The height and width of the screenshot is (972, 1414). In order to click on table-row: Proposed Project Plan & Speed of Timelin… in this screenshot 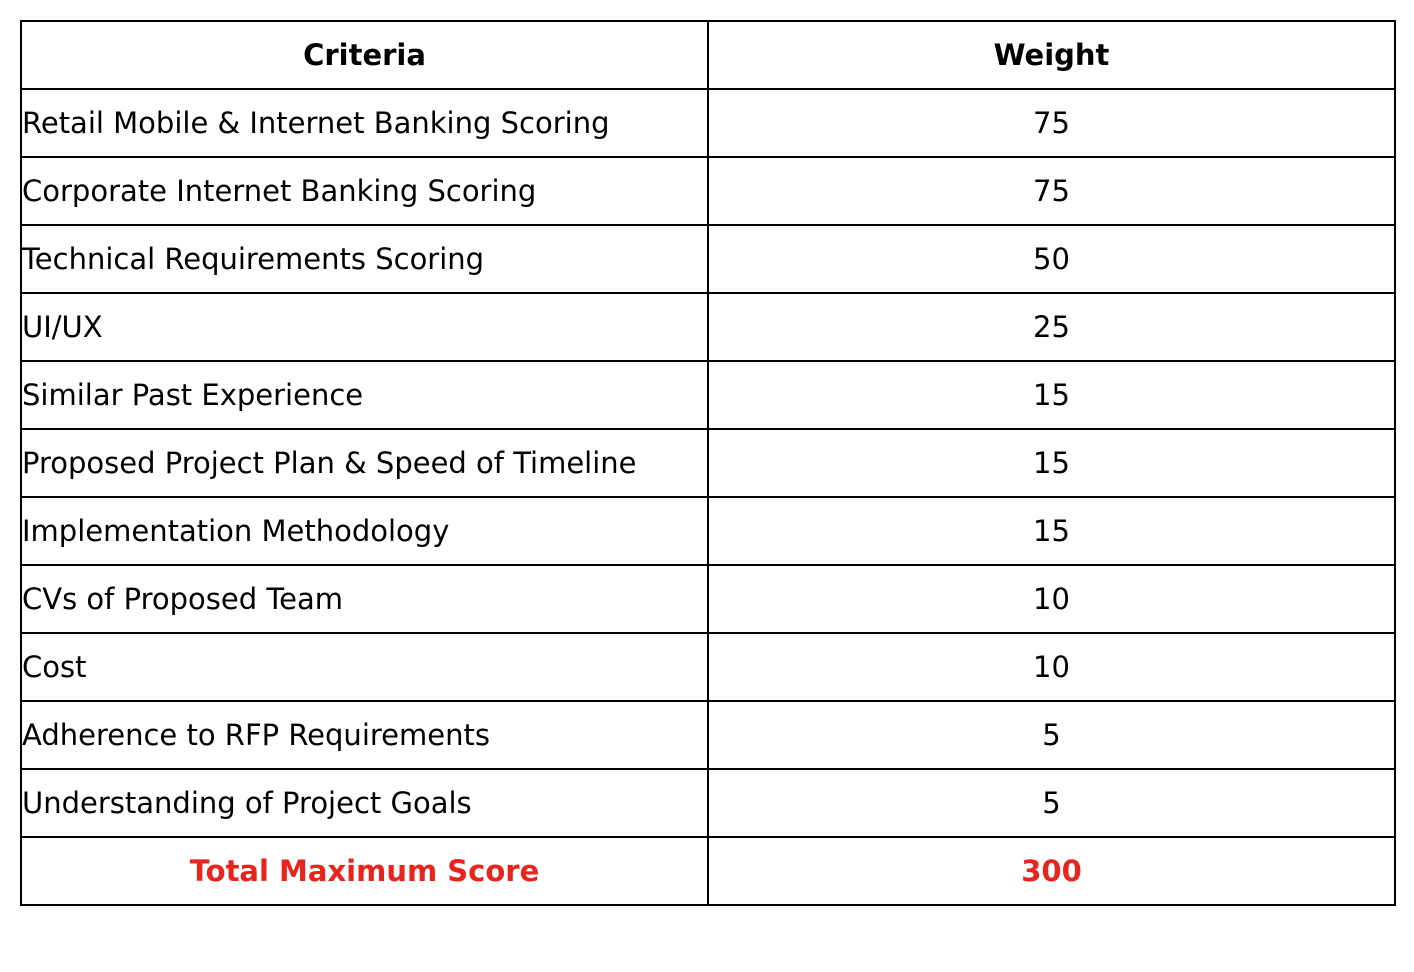, I will do `click(708, 463)`.